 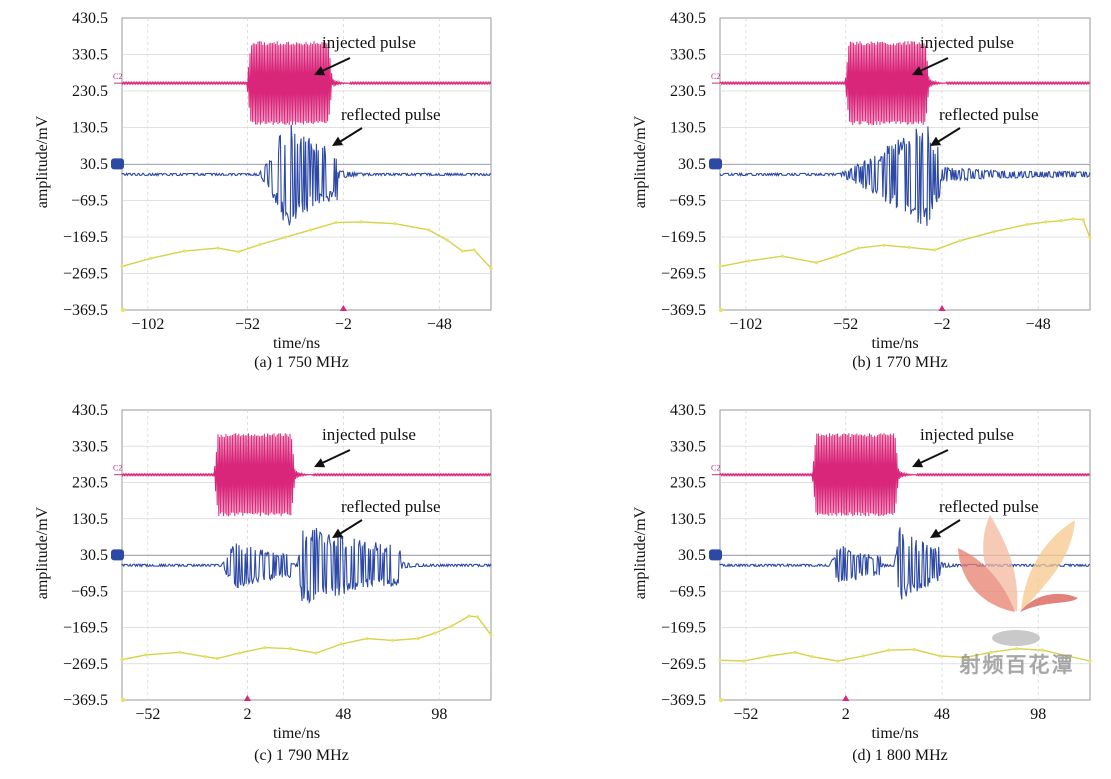 I want to click on y-tick-label: 30.5, so click(x=692, y=164).